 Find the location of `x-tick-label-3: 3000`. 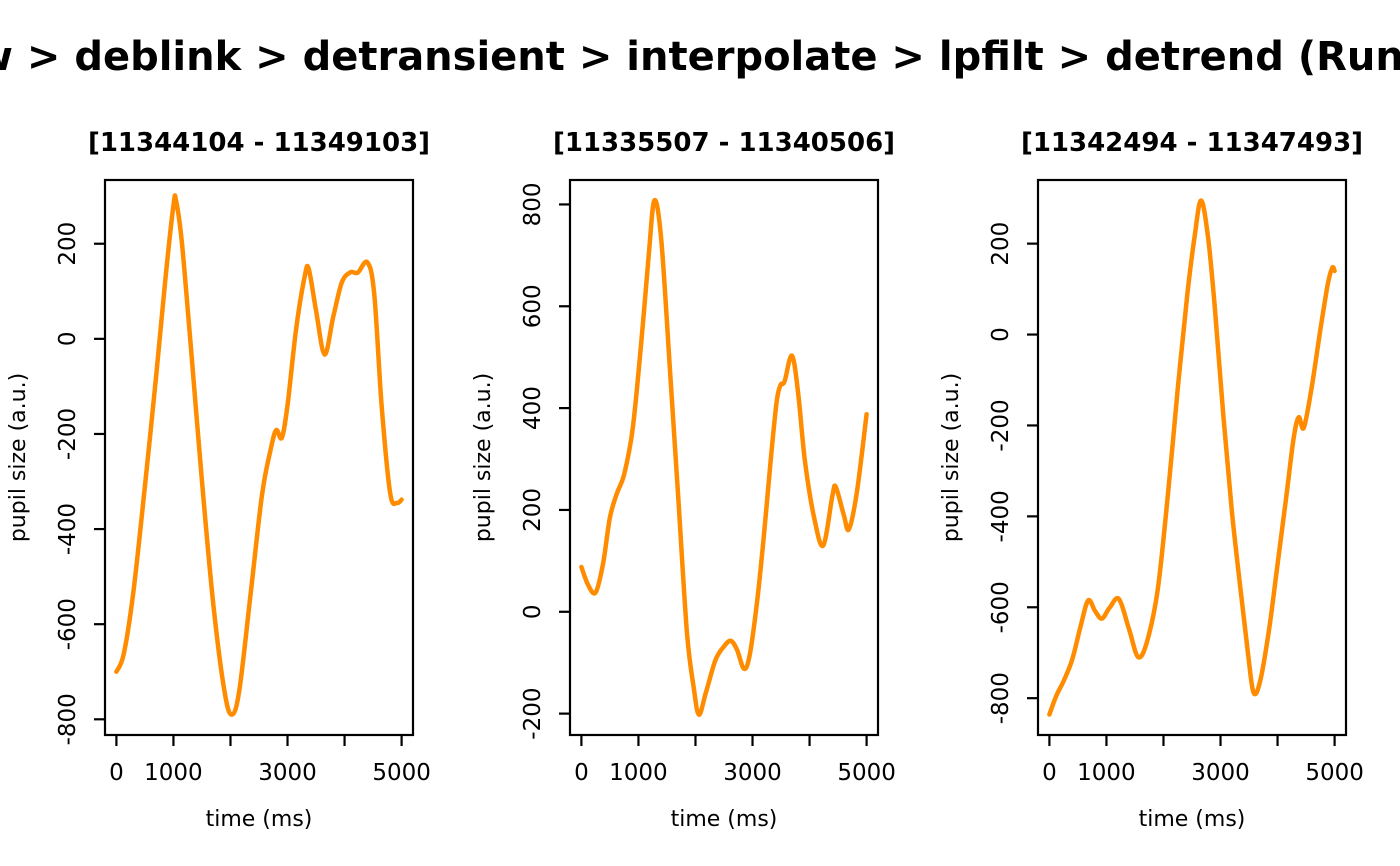

x-tick-label-3: 3000 is located at coordinates (1220, 773).